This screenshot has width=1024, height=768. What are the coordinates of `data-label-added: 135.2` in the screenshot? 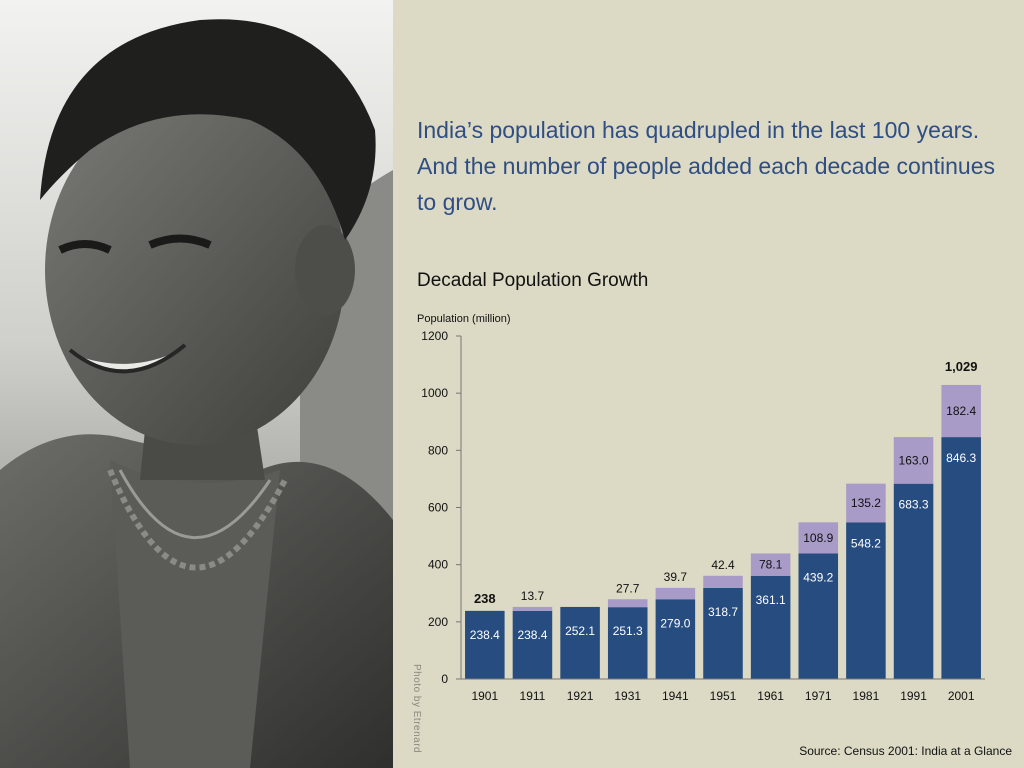 It's located at (866, 503).